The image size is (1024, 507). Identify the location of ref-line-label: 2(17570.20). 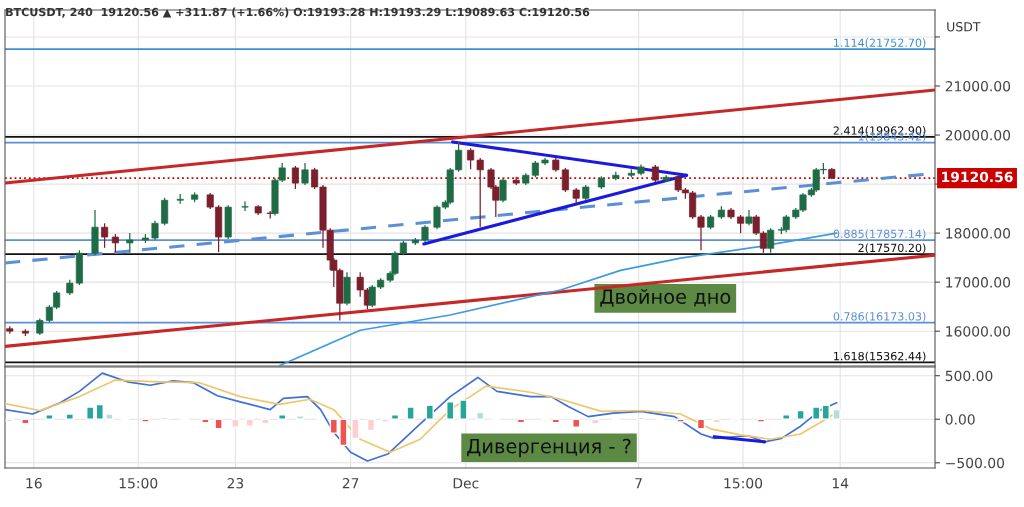
(892, 248).